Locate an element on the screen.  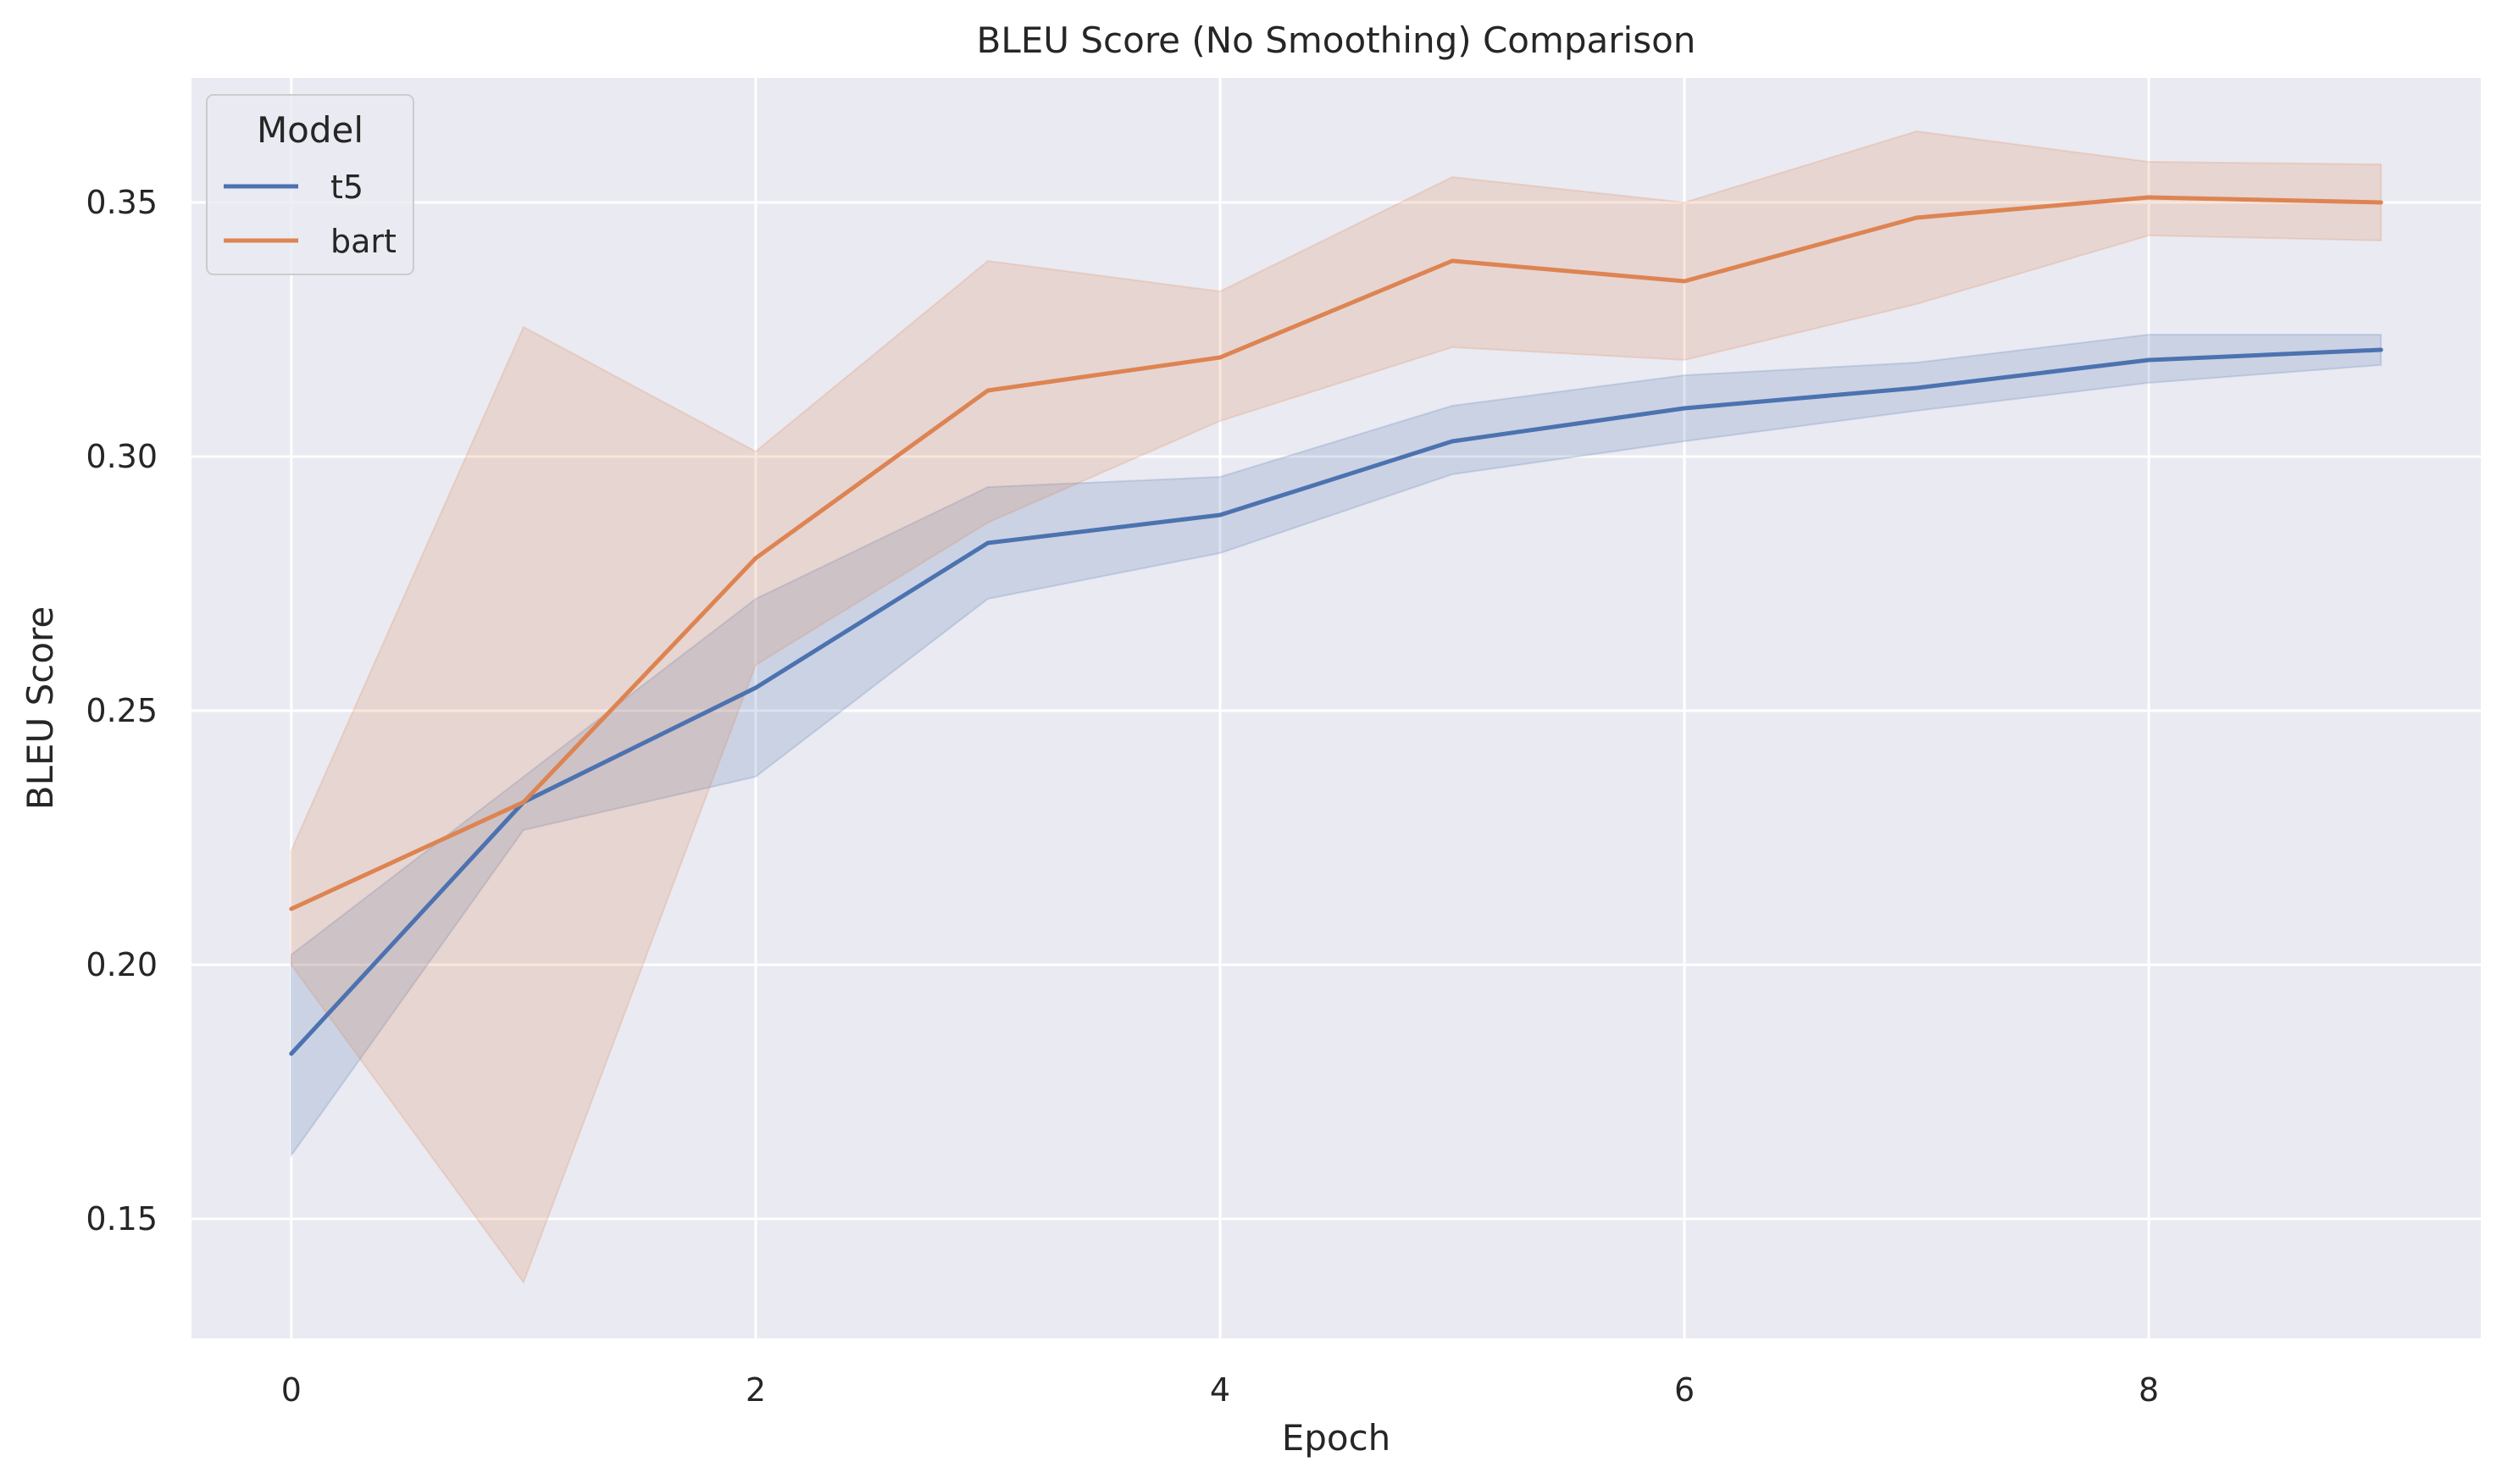
y-tick-labels: 0.15 0.20 0.25 0.30 0.35 is located at coordinates (122, 711).